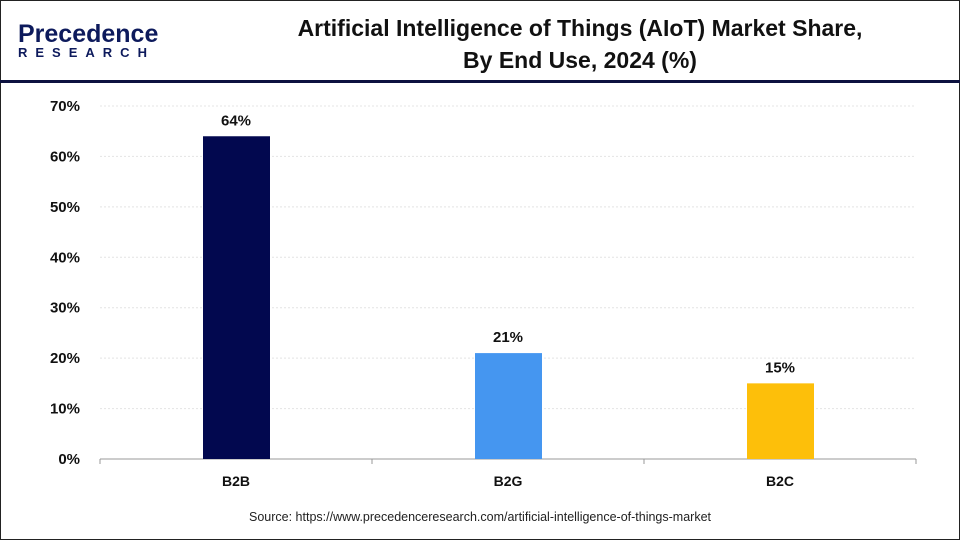 This screenshot has height=540, width=960. What do you see at coordinates (508, 481) in the screenshot?
I see `x-tick-label: B2G` at bounding box center [508, 481].